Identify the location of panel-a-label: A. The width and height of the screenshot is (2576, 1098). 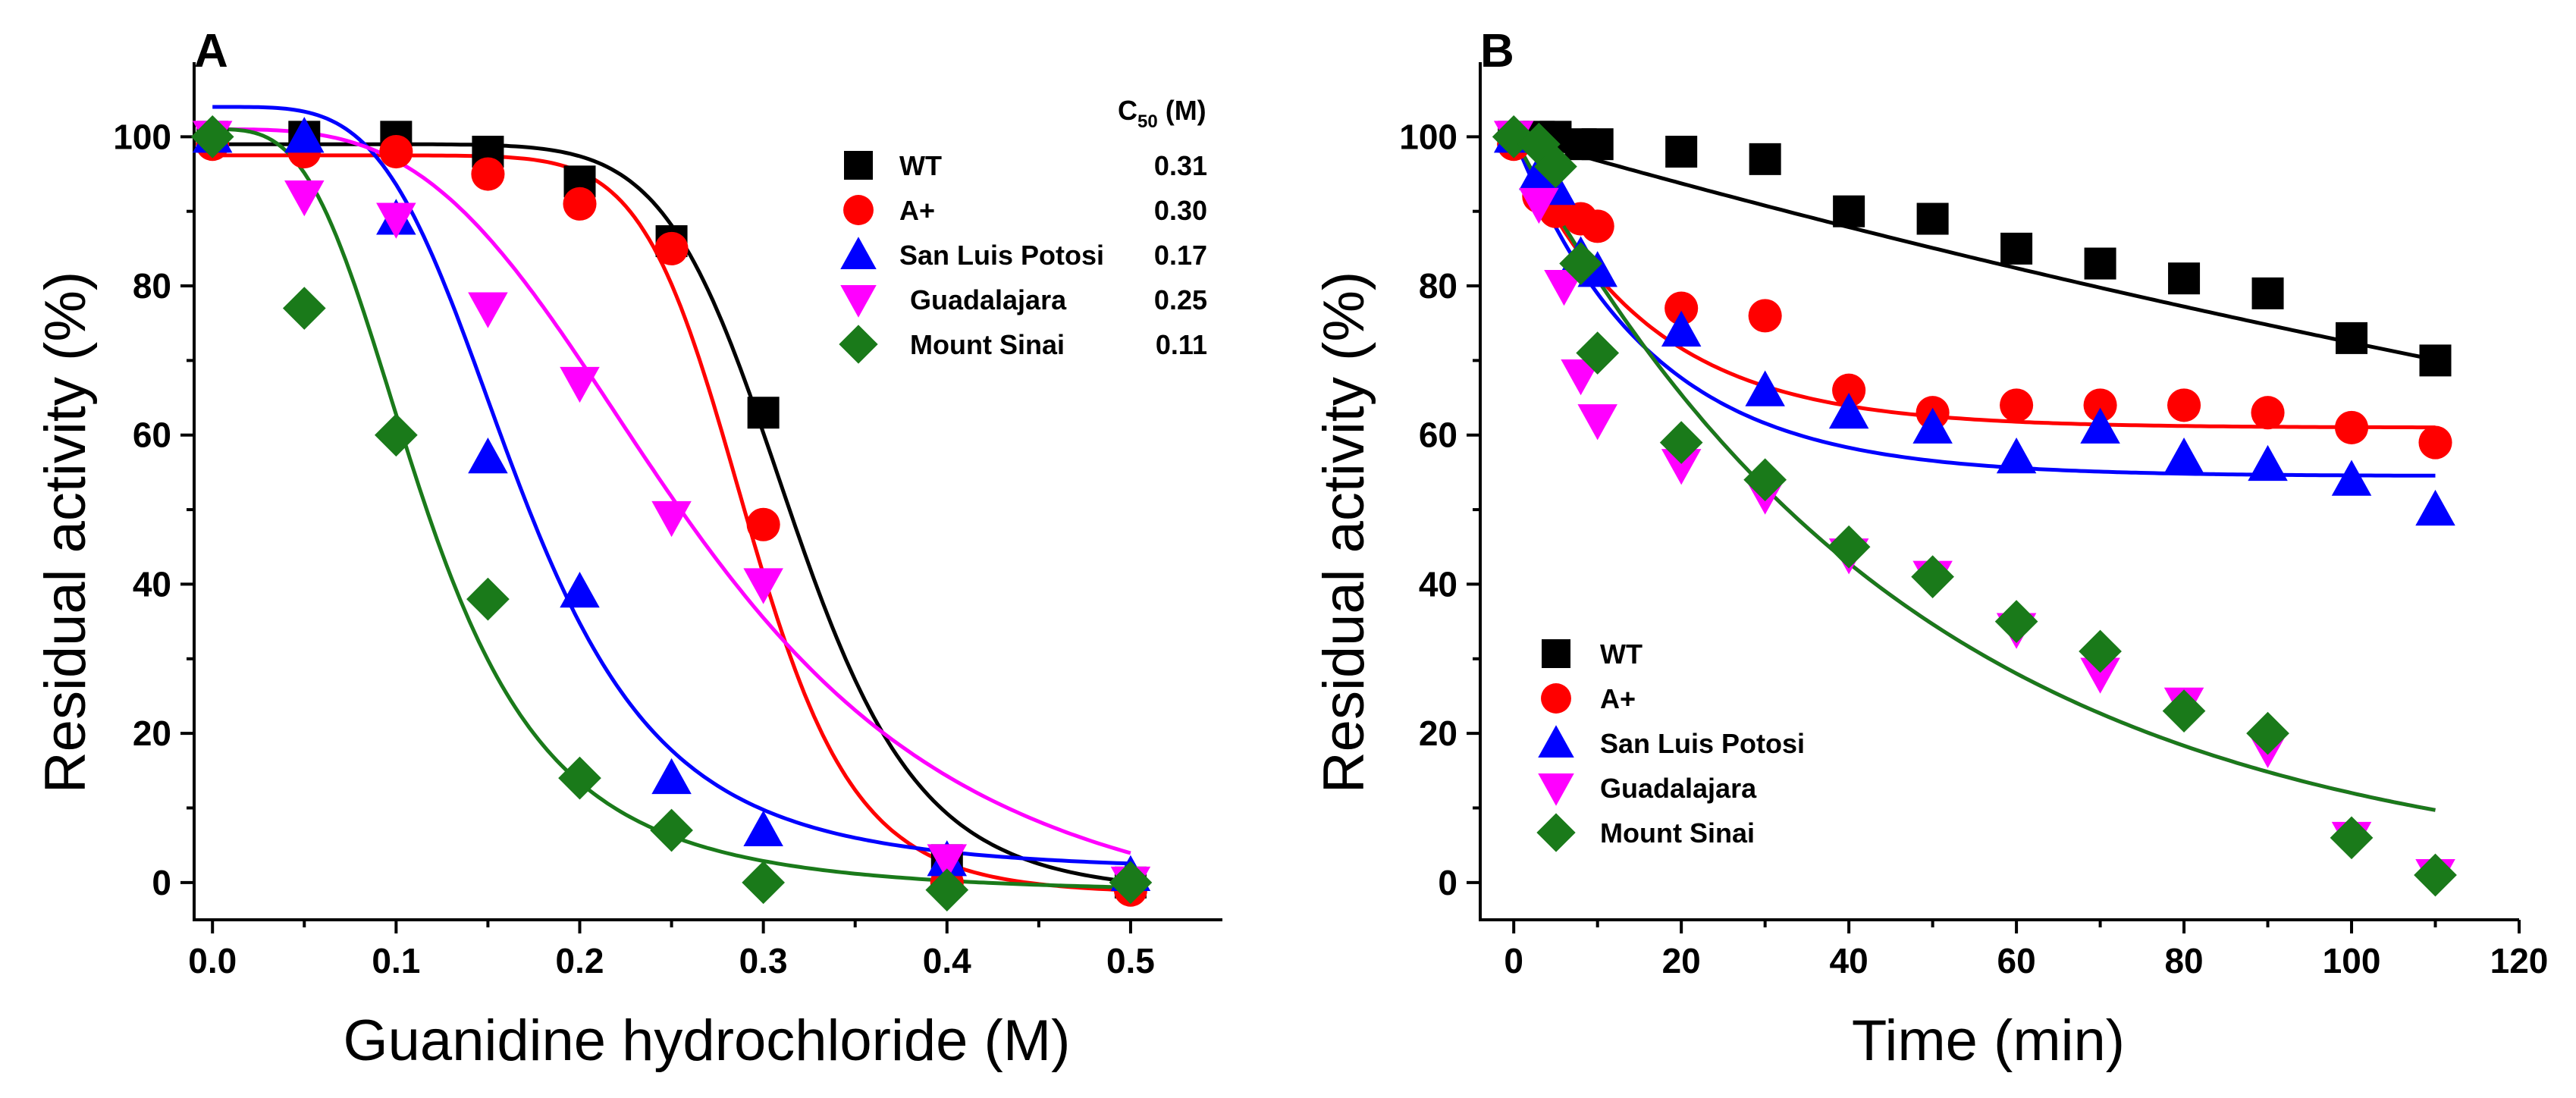
(211, 51).